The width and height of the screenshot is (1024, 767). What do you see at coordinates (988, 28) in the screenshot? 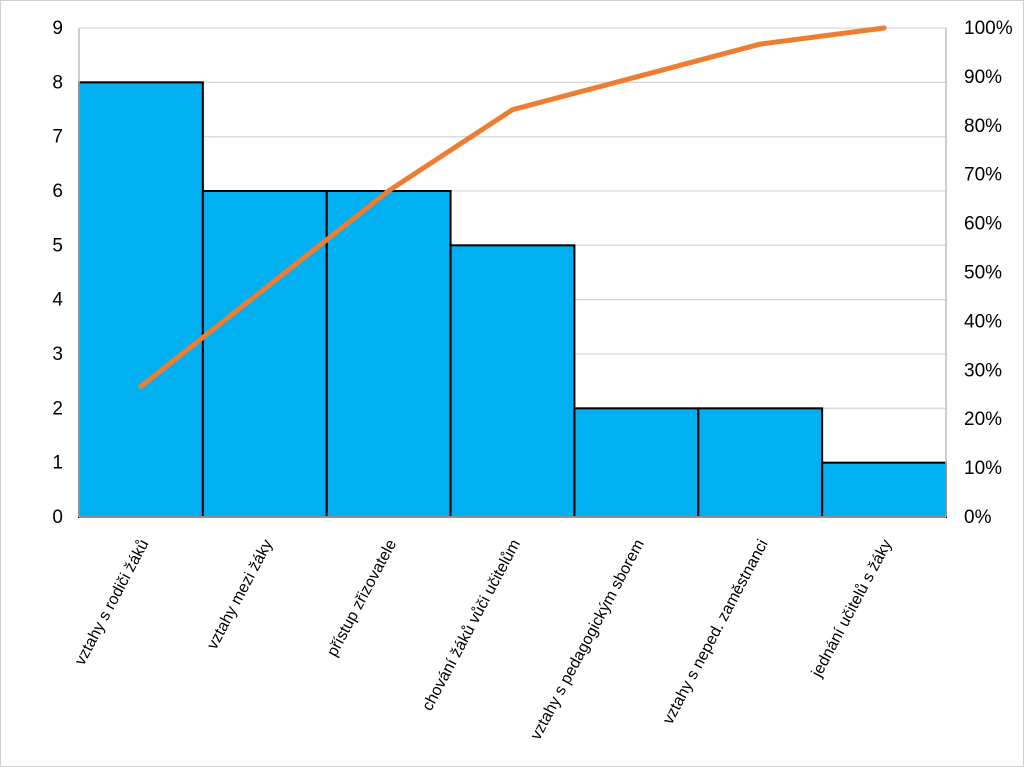
I see `y2-tick-label: 100%` at bounding box center [988, 28].